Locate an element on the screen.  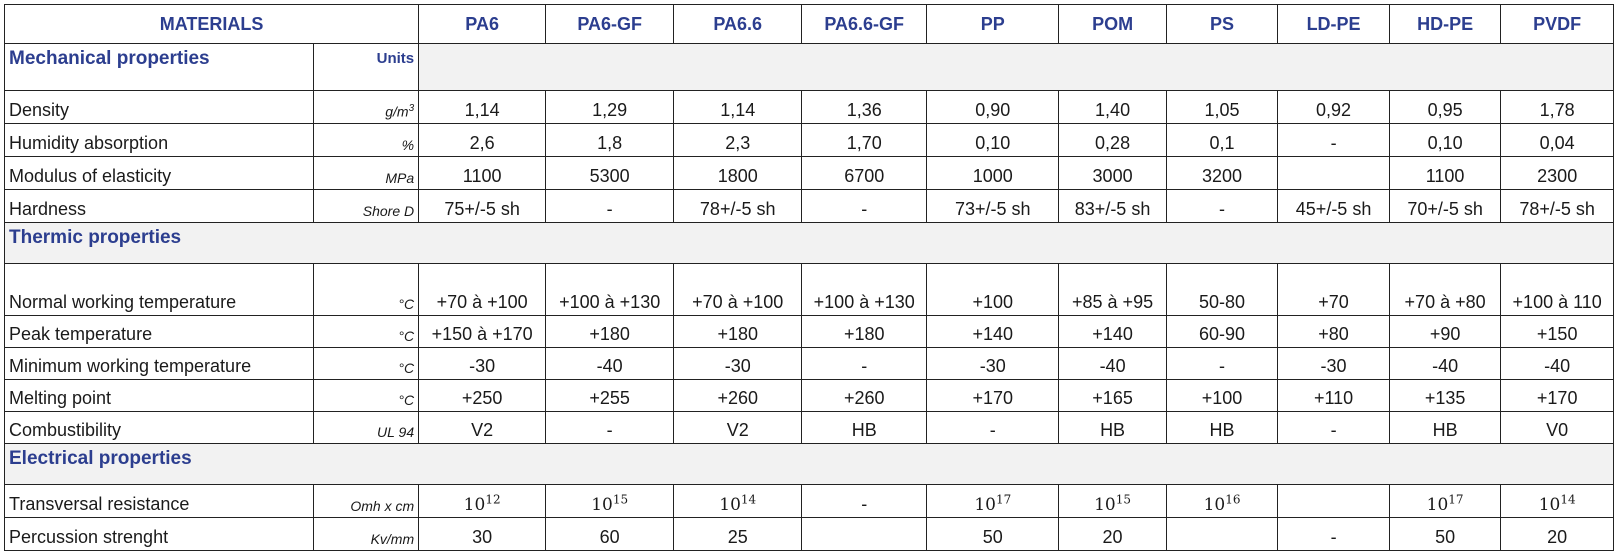
unit-text: MPa is located at coordinates (400, 178).